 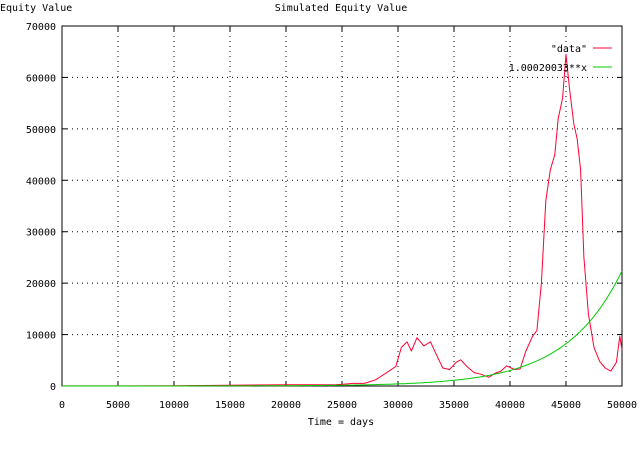 What do you see at coordinates (398, 405) in the screenshot?
I see `x-tick-label: 30000` at bounding box center [398, 405].